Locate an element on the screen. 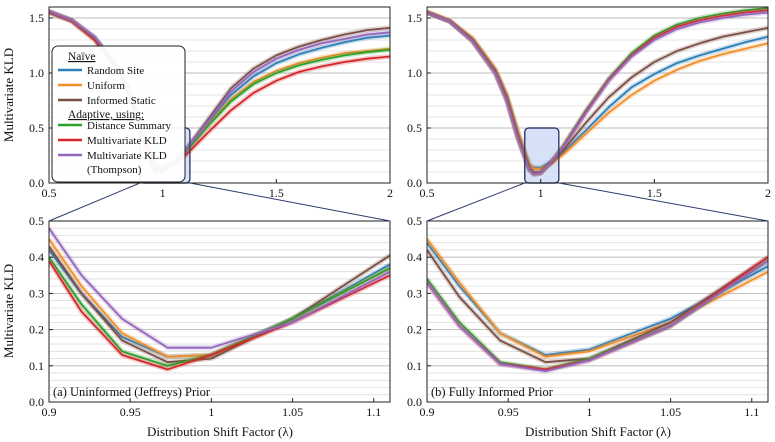 The height and width of the screenshot is (442, 775). legend-group-adaptive: Adaptive, using: is located at coordinates (106, 115).